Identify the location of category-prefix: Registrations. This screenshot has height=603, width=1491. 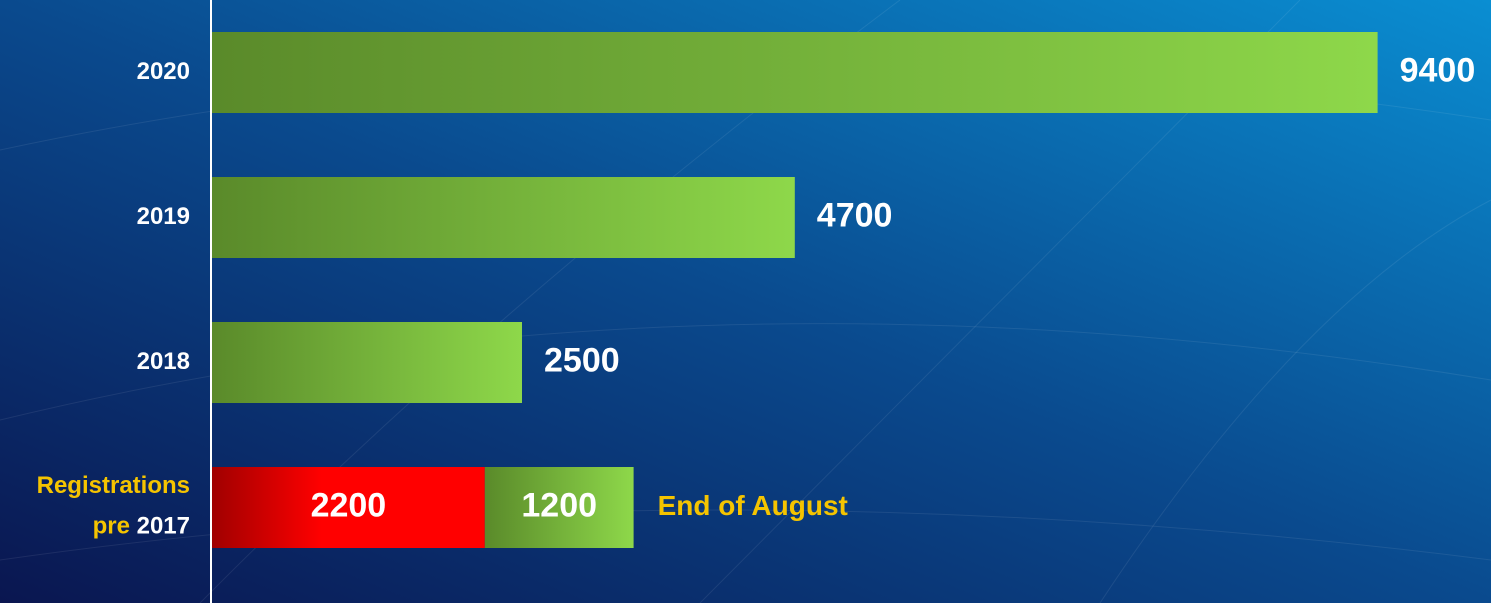
(113, 485).